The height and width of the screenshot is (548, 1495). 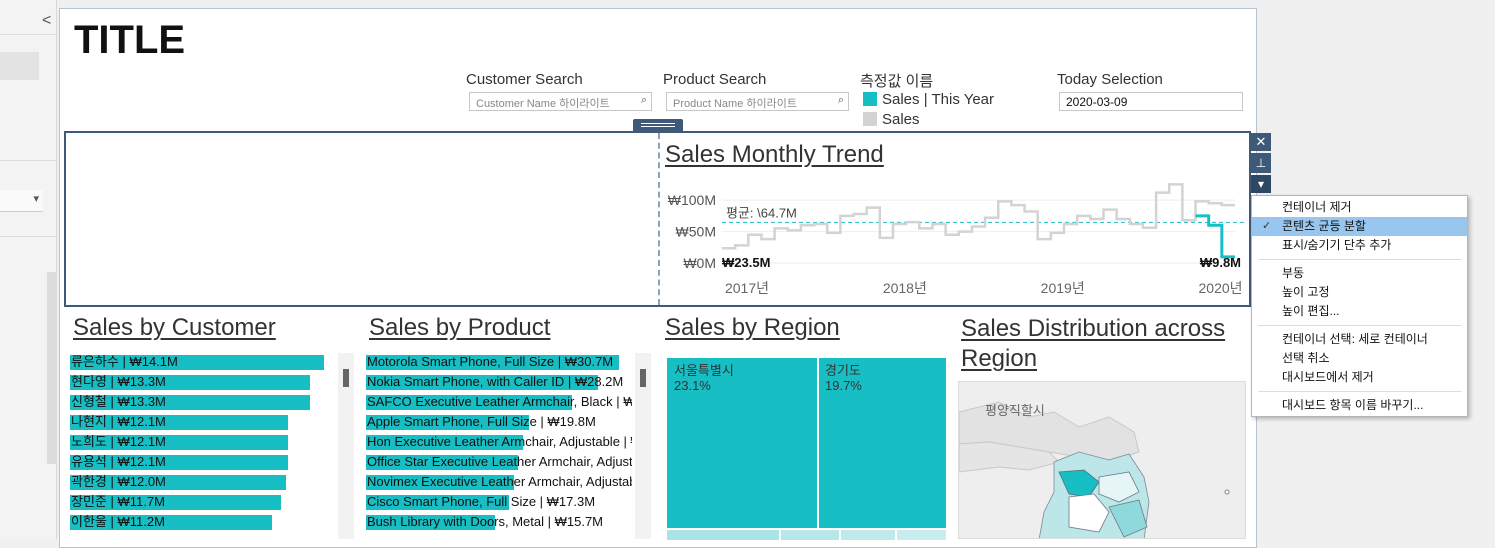 What do you see at coordinates (643, 100) in the screenshot?
I see `search-icon: ⌕` at bounding box center [643, 100].